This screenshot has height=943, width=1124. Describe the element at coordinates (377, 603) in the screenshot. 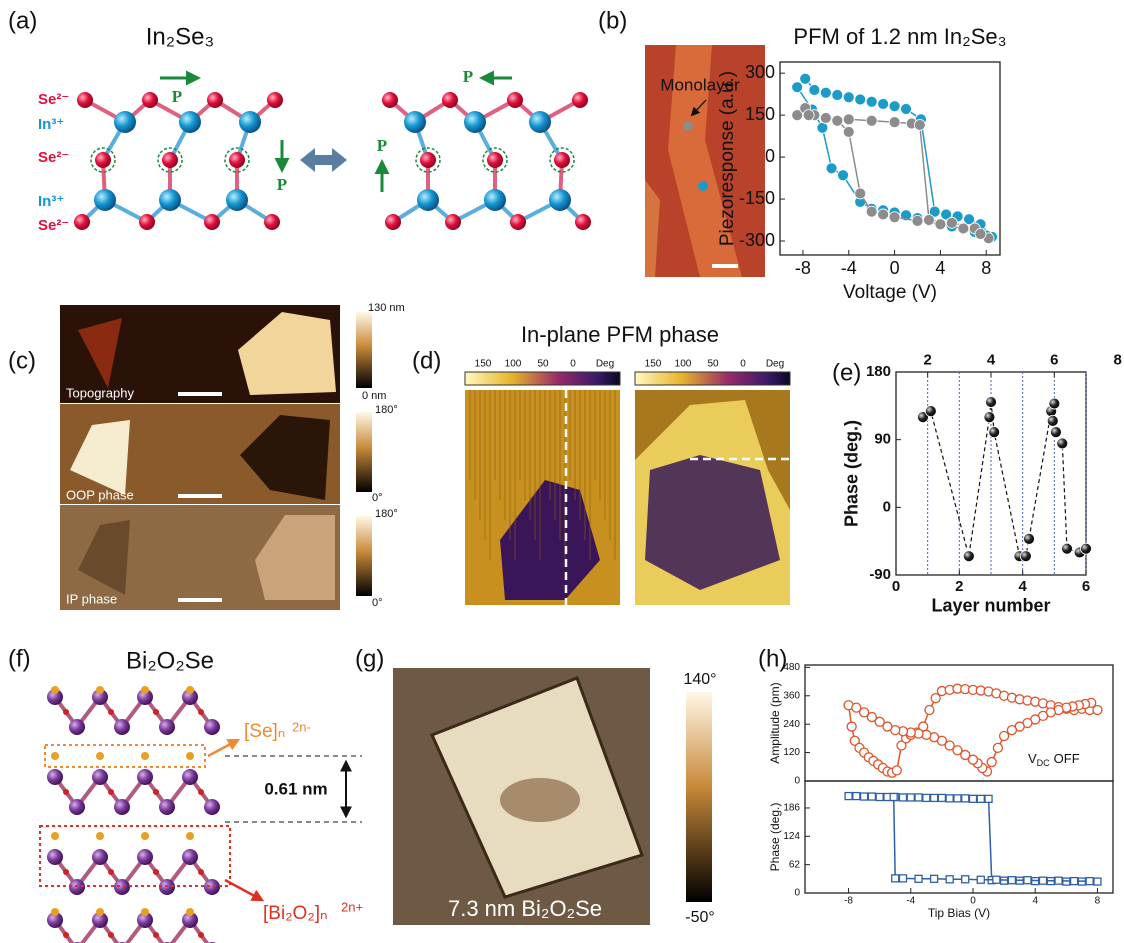

I see `colorbar-label: 0°` at that location.